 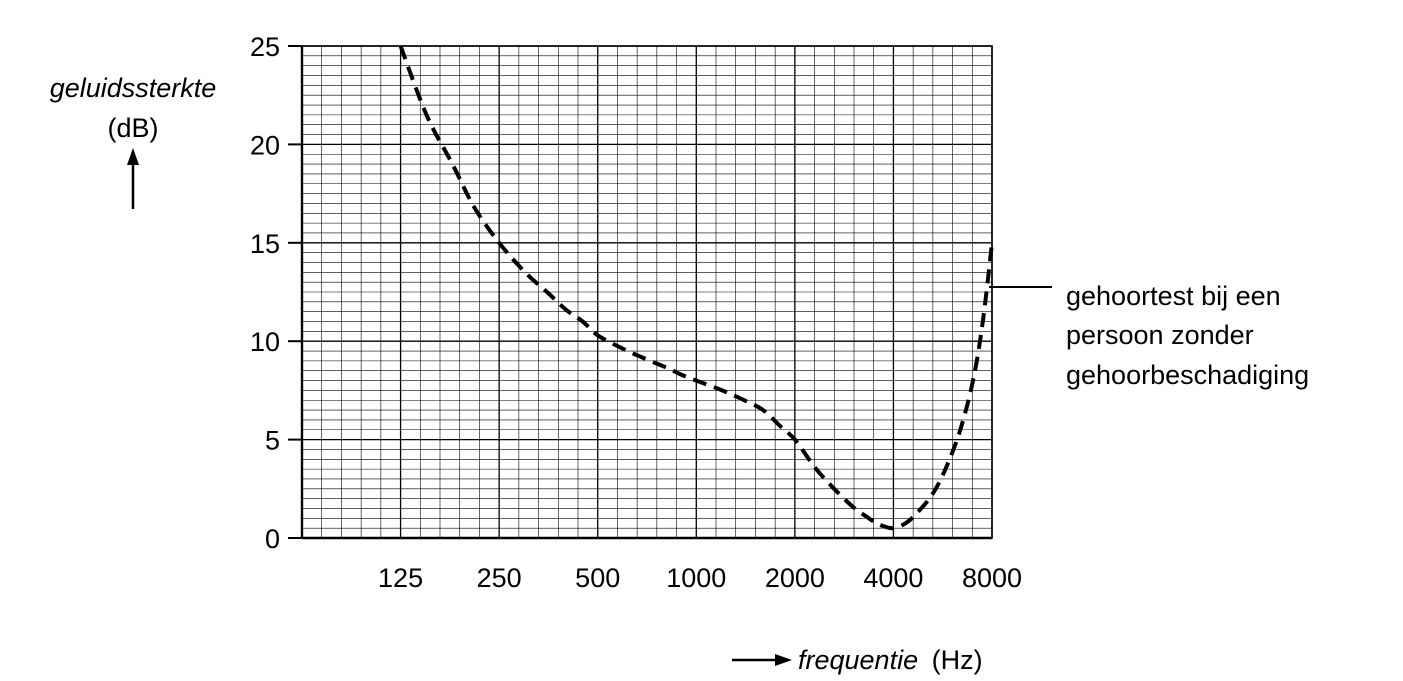 I want to click on y-tick-label: 25, so click(x=265, y=47).